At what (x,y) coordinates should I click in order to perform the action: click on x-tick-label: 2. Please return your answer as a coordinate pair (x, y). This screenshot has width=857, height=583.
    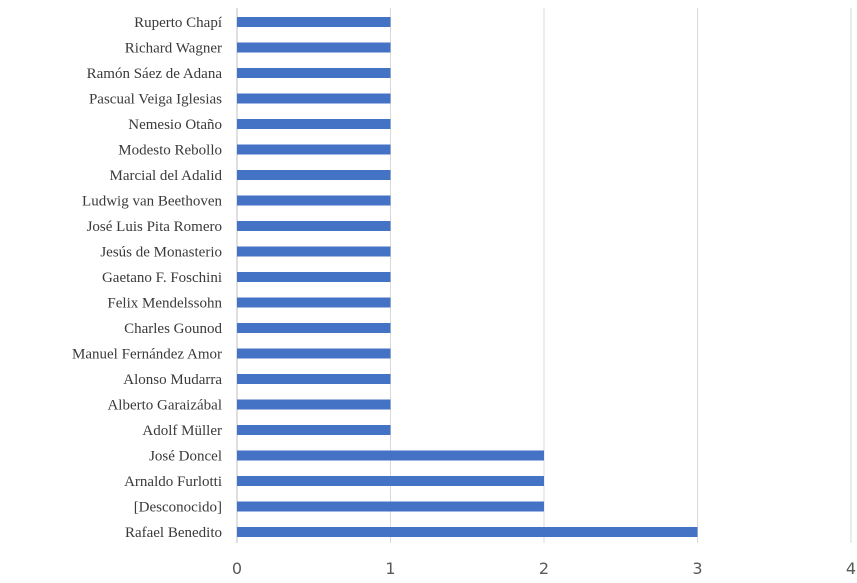
    Looking at the image, I should click on (544, 568).